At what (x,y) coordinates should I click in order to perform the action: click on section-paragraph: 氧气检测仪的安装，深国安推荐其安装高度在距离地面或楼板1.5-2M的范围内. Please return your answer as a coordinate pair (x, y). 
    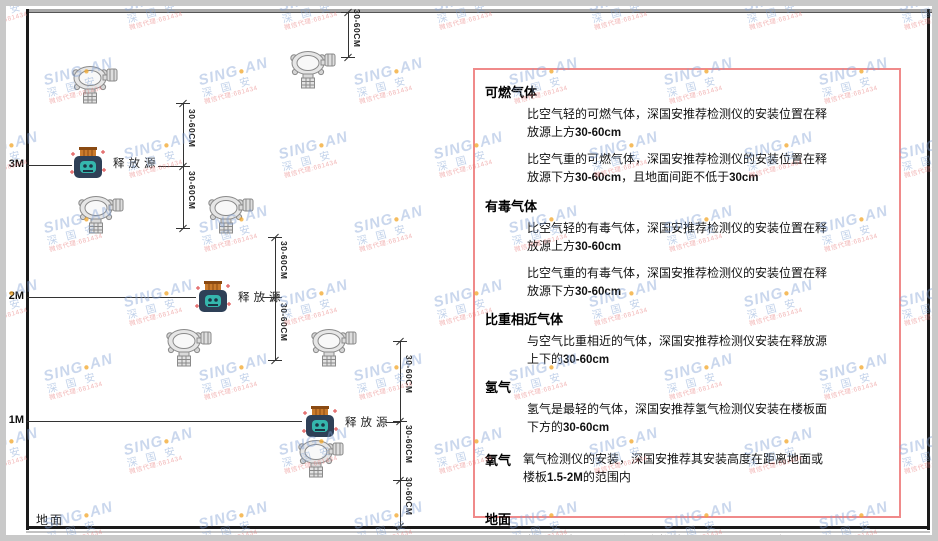
    Looking at the image, I should click on (673, 467).